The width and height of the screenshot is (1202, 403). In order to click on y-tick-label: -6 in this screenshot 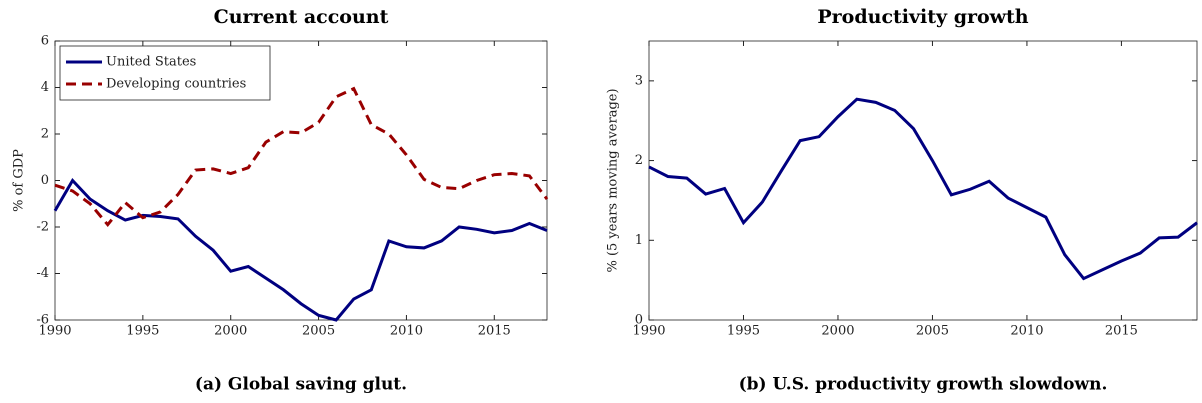, I will do `click(42, 320)`.